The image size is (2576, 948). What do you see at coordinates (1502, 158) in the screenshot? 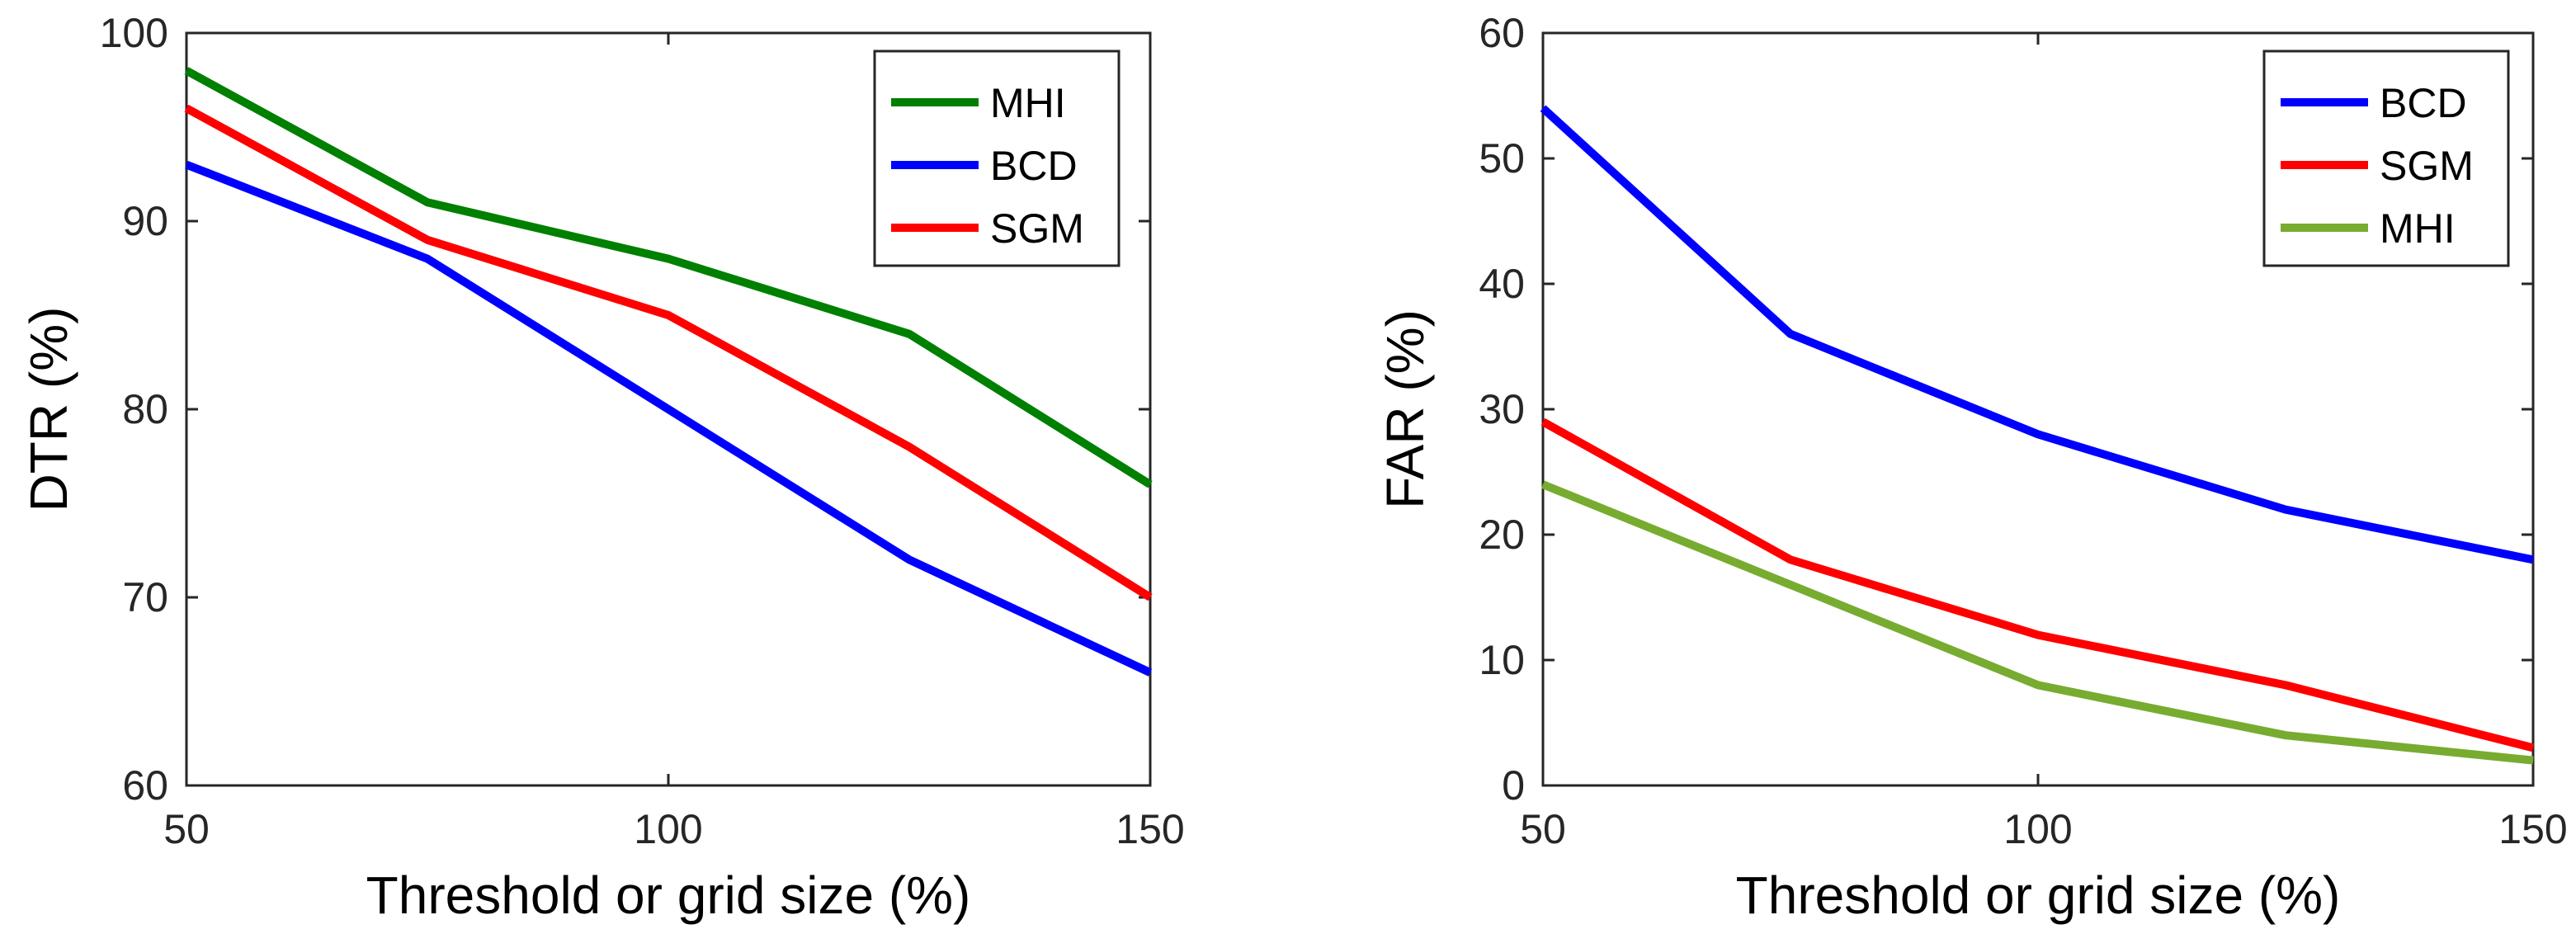
I see `y-tick-label: 50` at bounding box center [1502, 158].